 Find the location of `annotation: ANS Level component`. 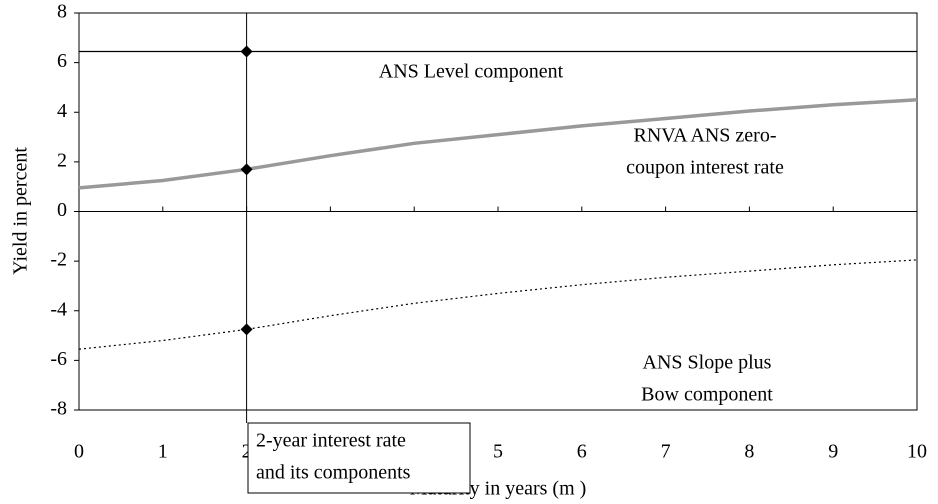

annotation: ANS Level component is located at coordinates (471, 72).